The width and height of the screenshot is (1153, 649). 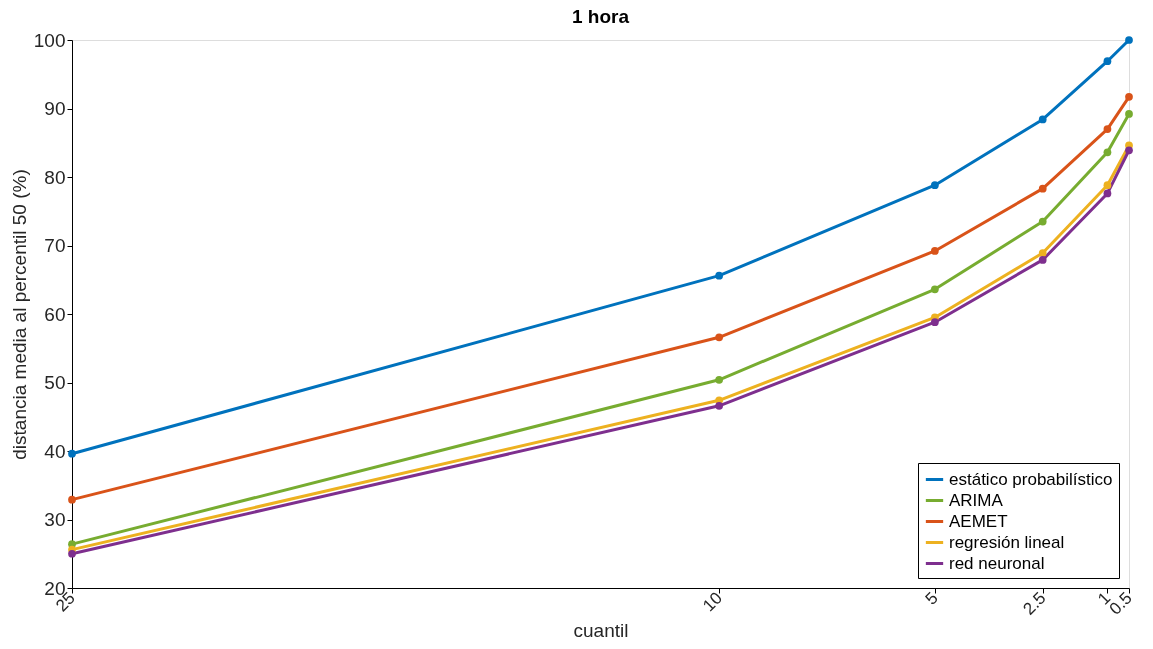 What do you see at coordinates (49, 40) in the screenshot?
I see `y-tick-label: 100` at bounding box center [49, 40].